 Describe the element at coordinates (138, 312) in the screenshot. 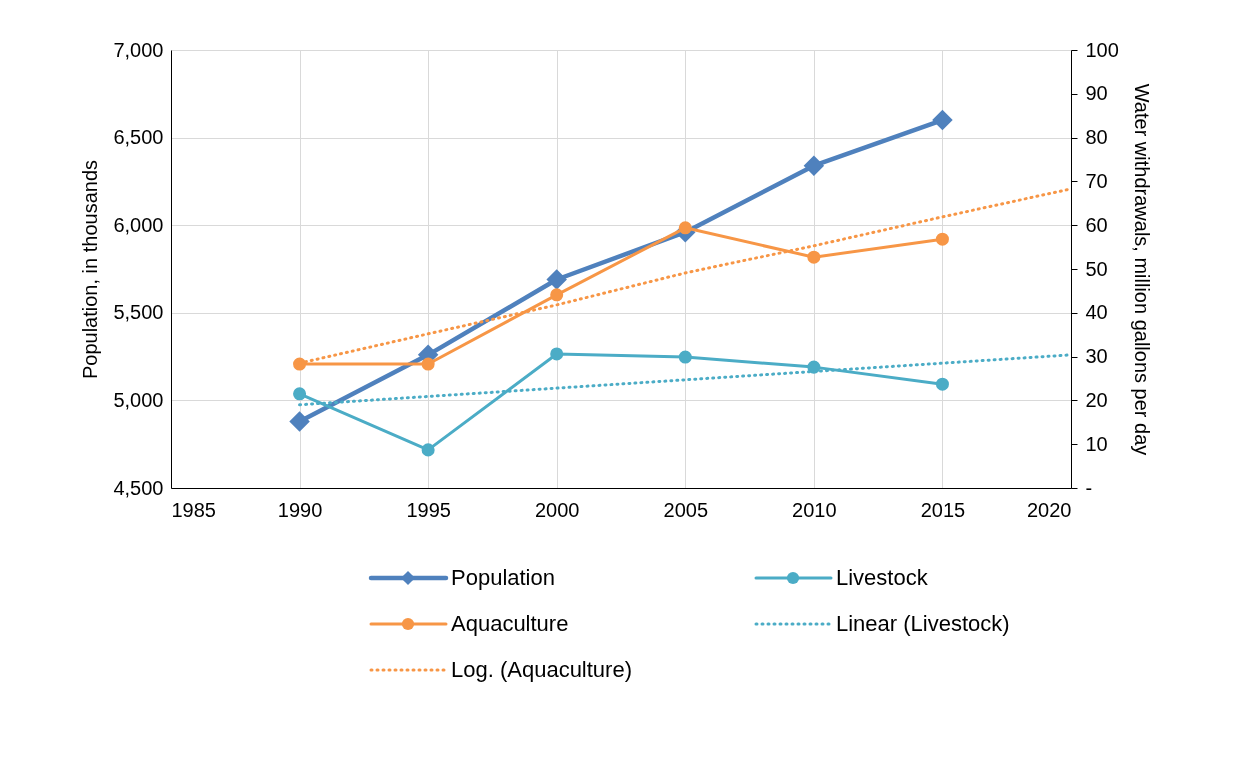

I see `y-tick-label: 5,500` at that location.